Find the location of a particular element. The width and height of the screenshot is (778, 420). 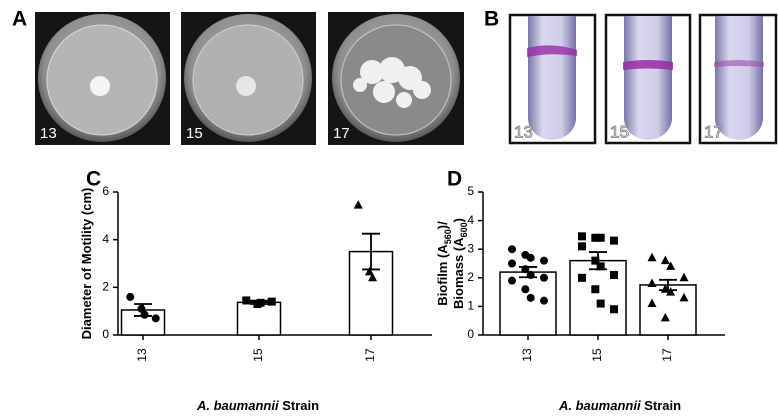

y-tick-label: 3 is located at coordinates (470, 248).